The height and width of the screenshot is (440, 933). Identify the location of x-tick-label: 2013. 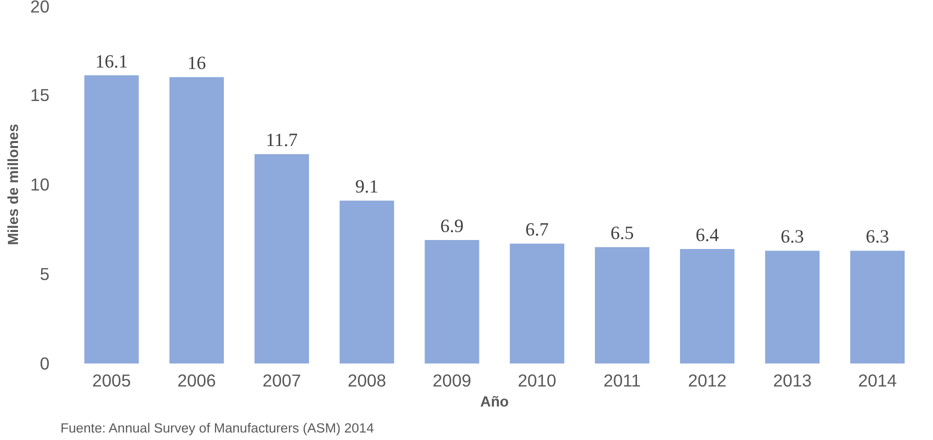
(792, 380).